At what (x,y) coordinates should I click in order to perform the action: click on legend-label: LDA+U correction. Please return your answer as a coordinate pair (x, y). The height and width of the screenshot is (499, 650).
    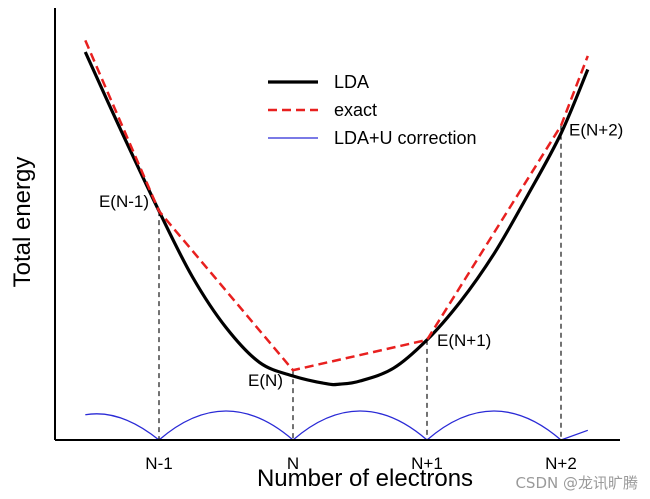
    Looking at the image, I should click on (405, 138).